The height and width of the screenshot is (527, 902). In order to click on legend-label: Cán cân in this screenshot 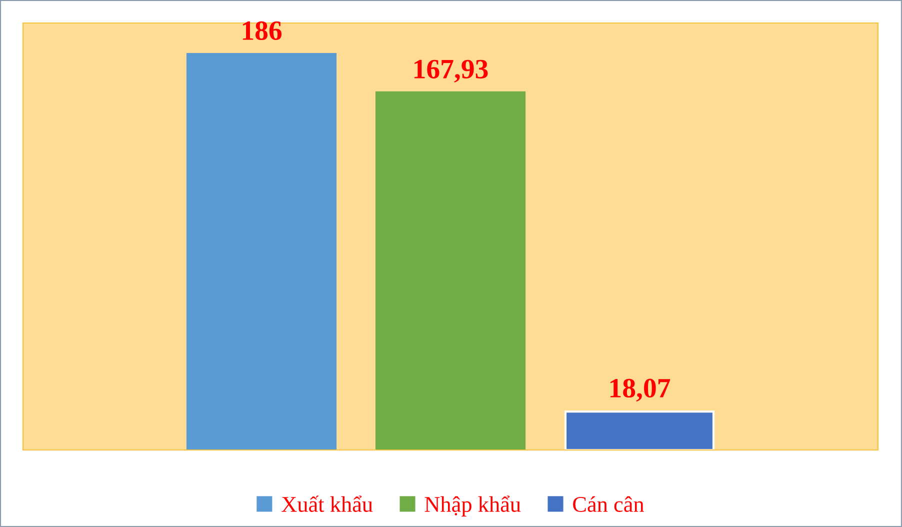, I will do `click(608, 504)`.